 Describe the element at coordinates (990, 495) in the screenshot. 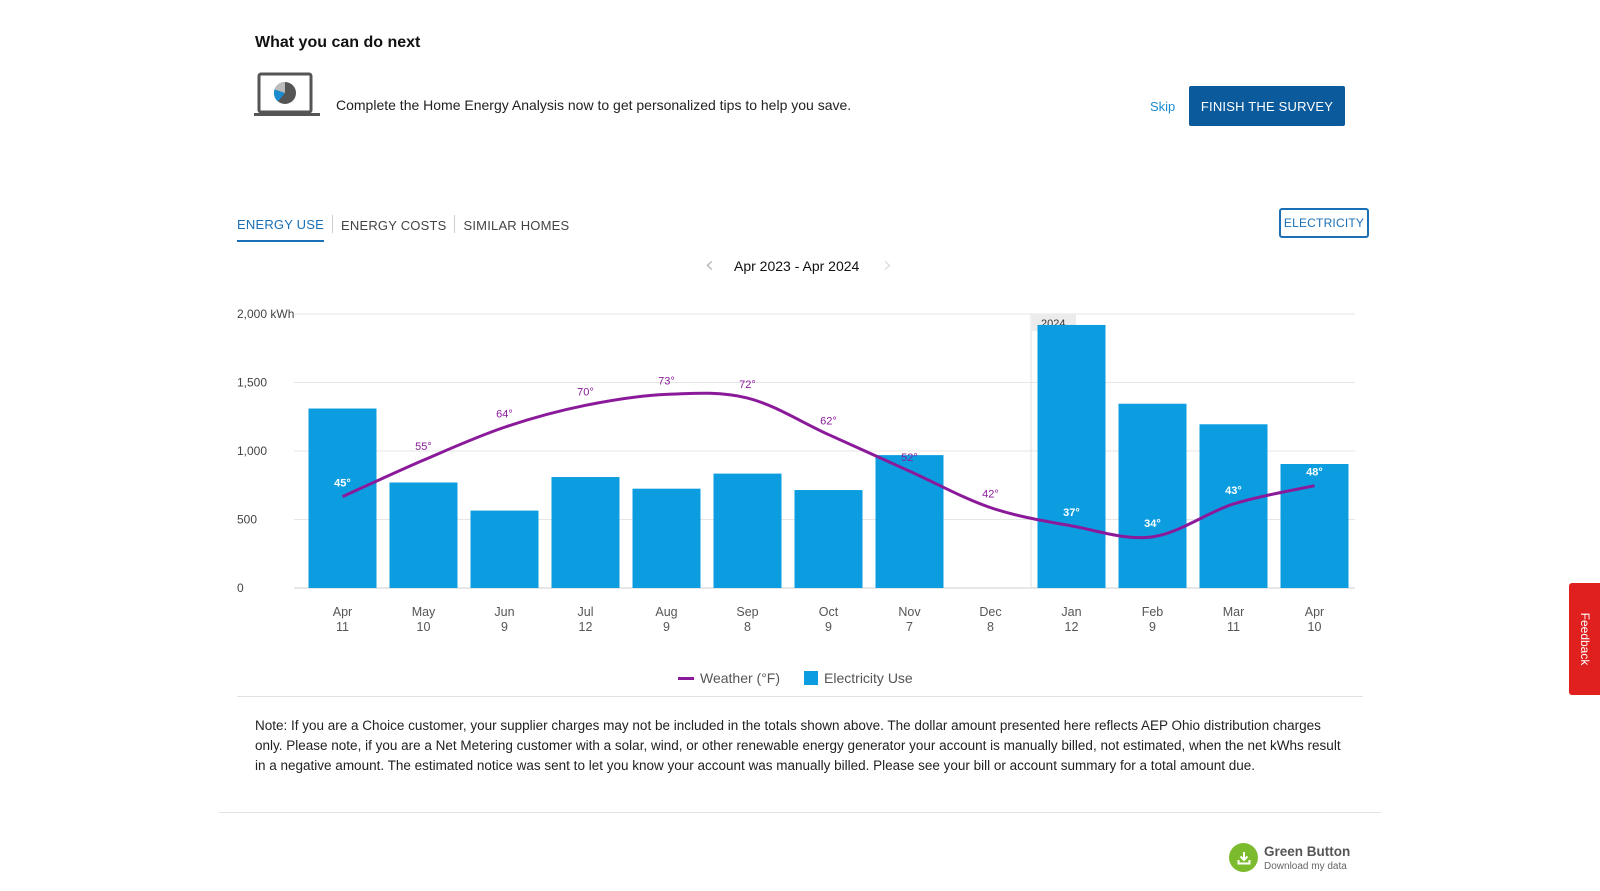

I see `weather-label: 42°` at that location.